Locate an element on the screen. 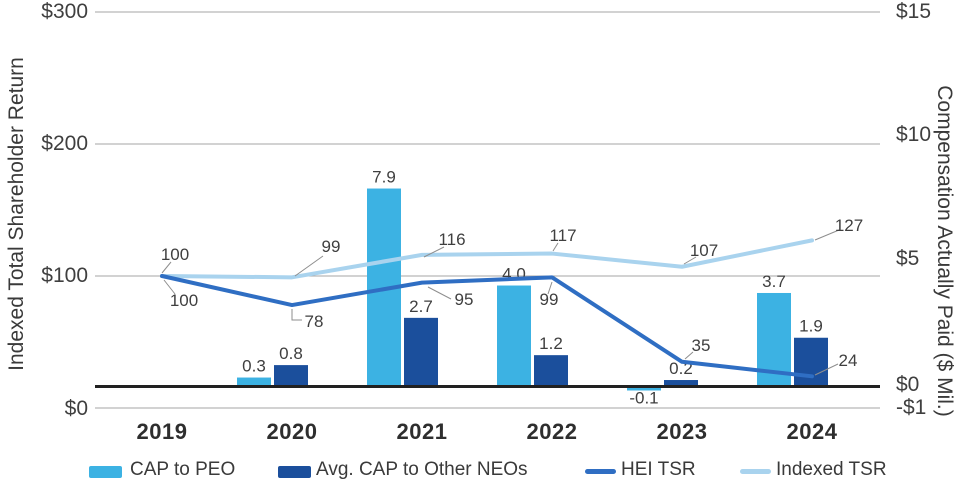 This screenshot has width=958, height=484. right-axis-tick: $5 is located at coordinates (908, 258).